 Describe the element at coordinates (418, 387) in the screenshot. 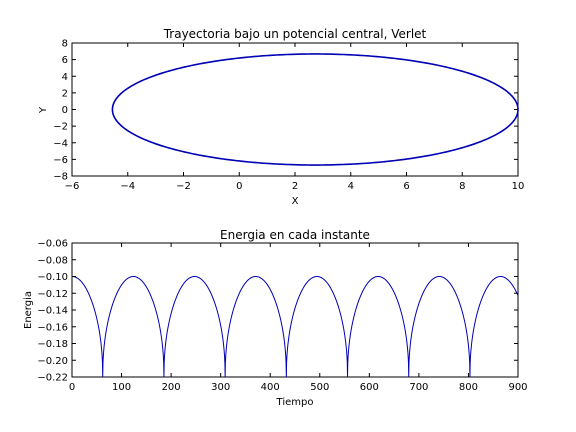

I see `energy-x-tick-label: 700` at that location.